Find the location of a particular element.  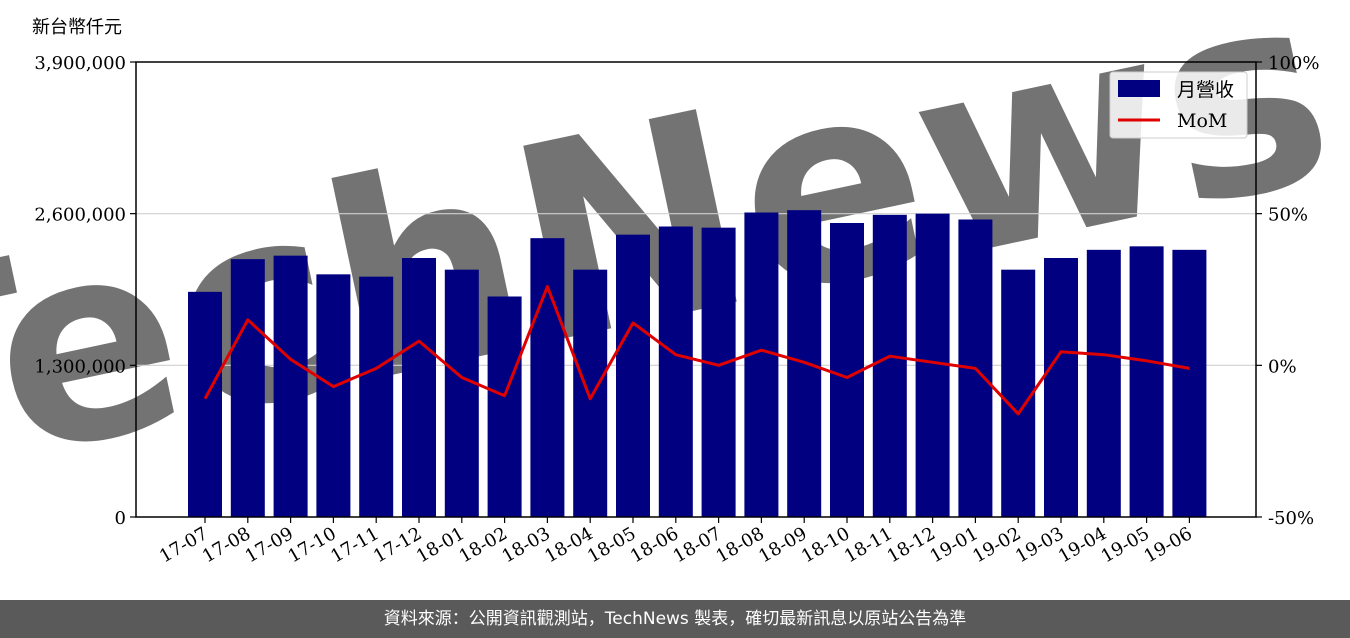

x-tick-label: 18-03 is located at coordinates (525, 545).